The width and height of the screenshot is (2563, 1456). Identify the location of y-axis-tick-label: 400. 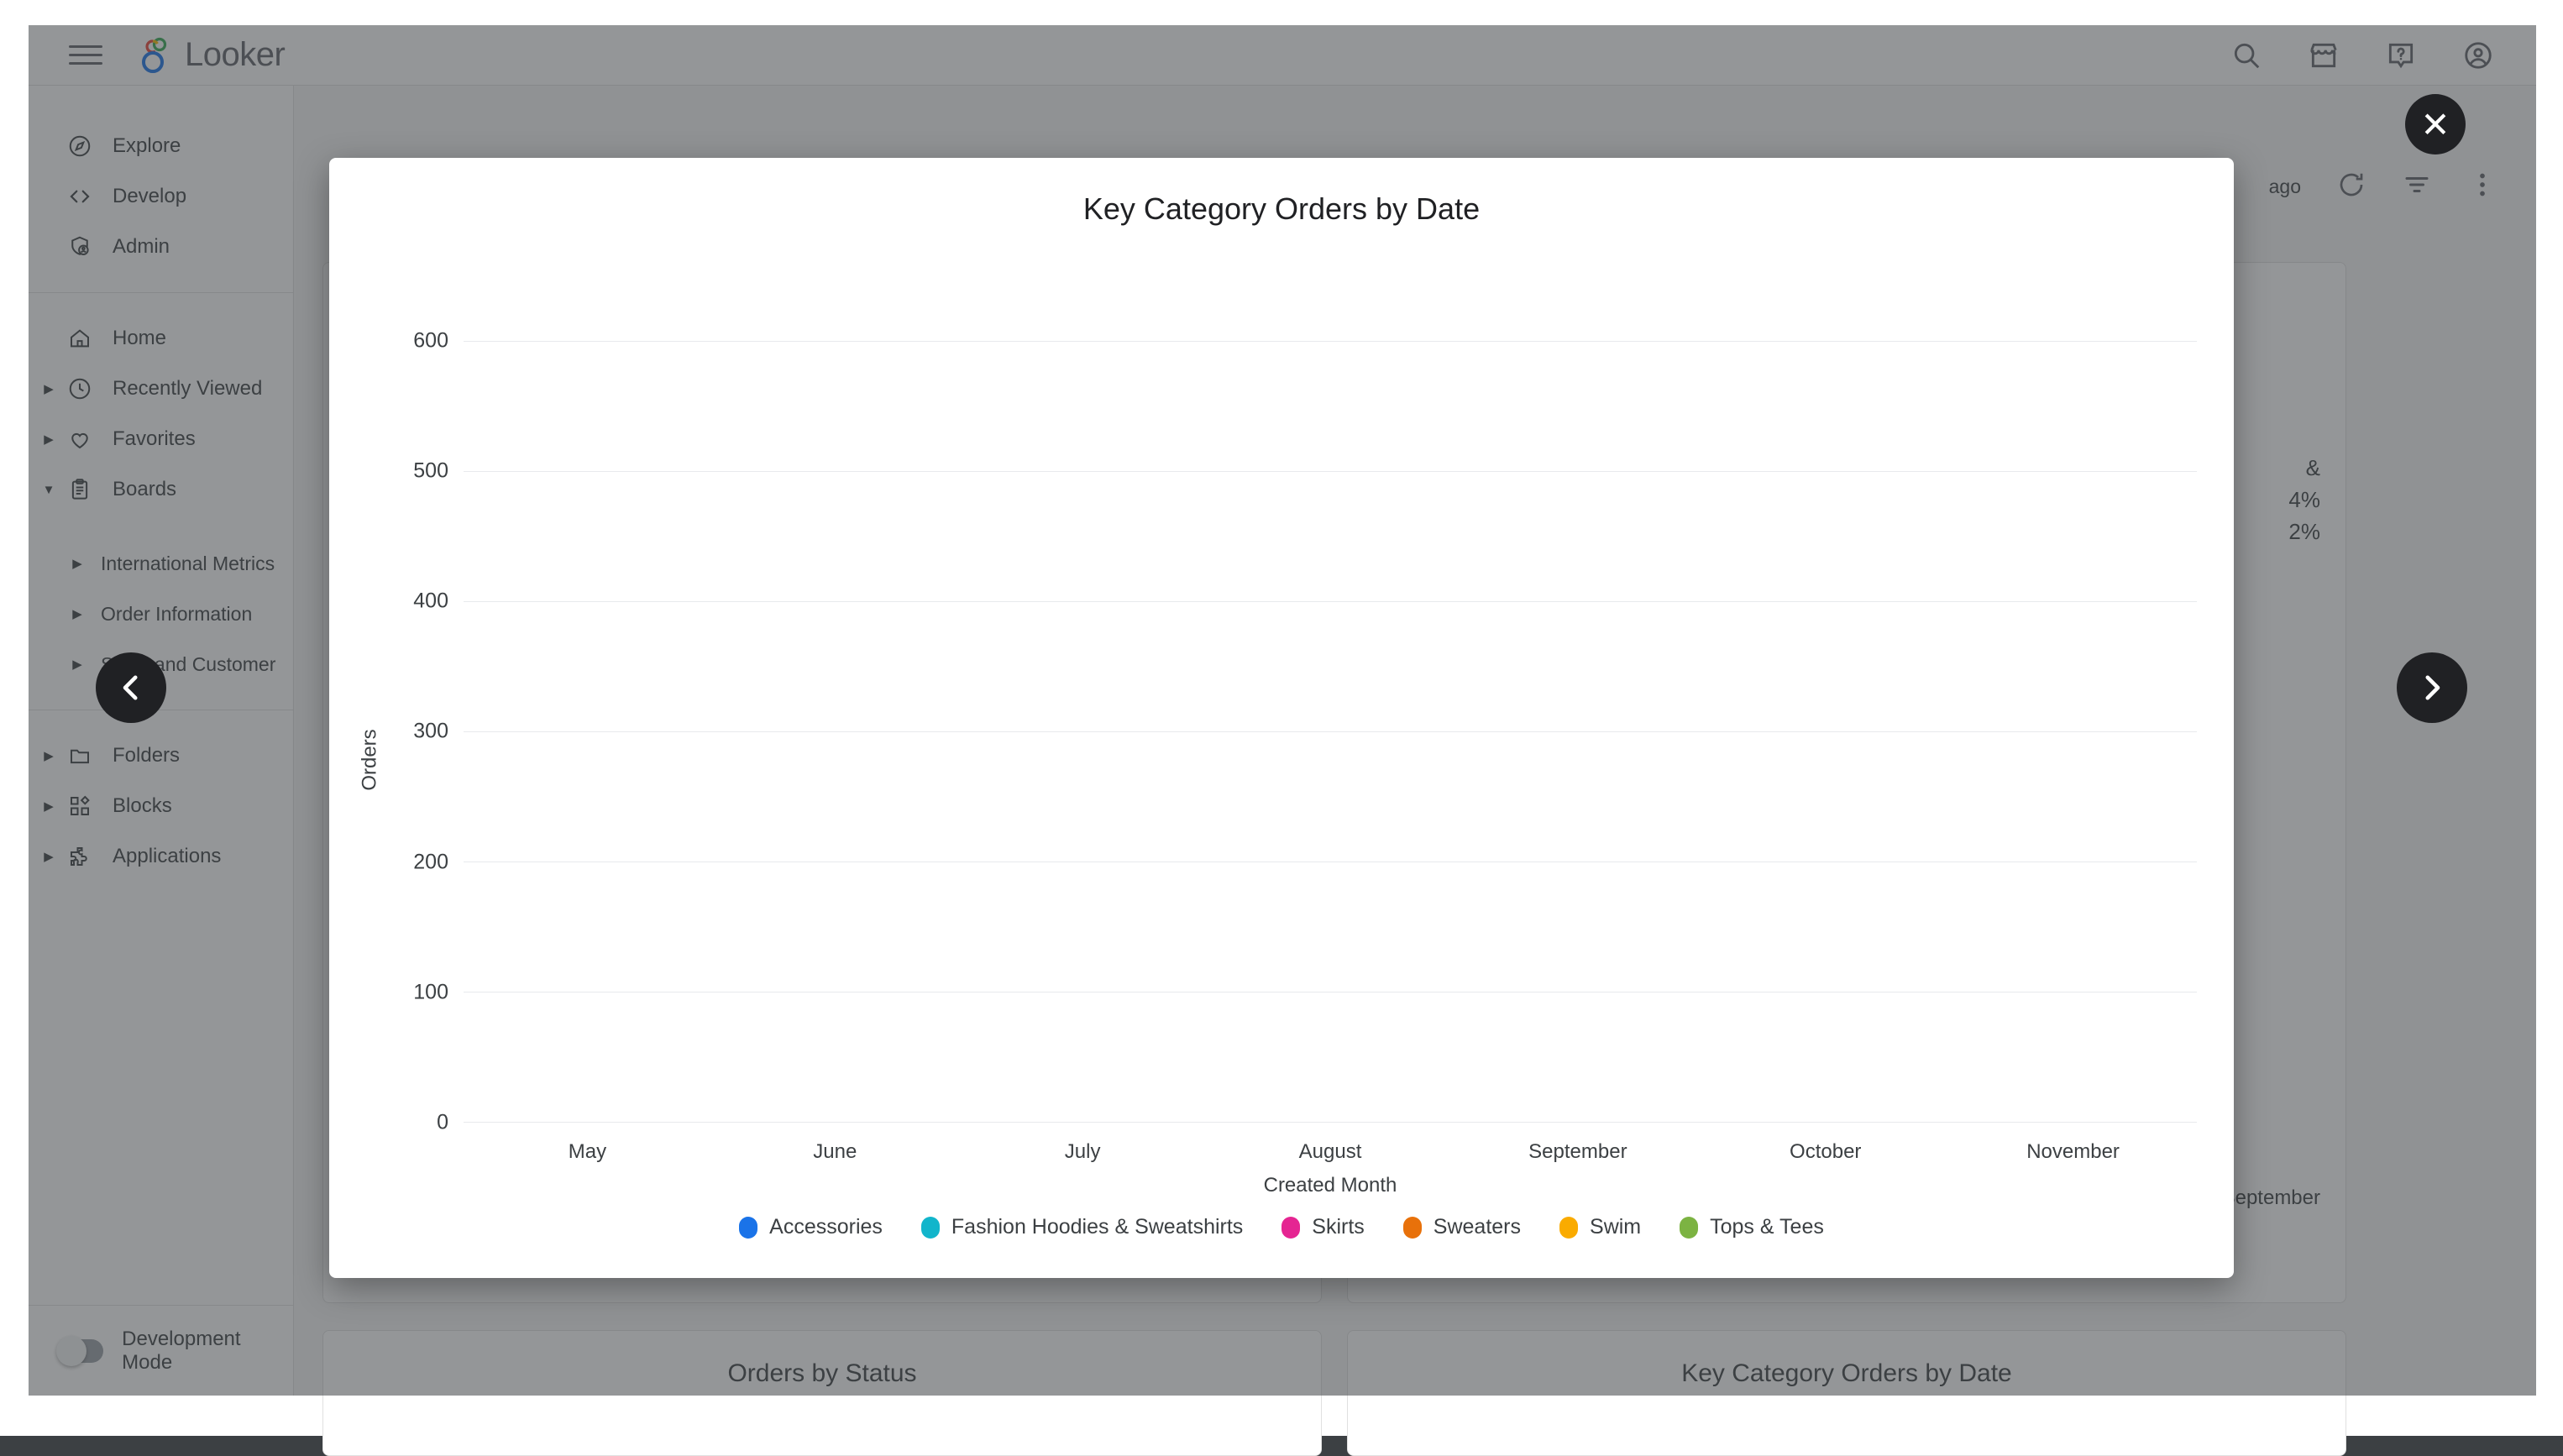
(430, 601).